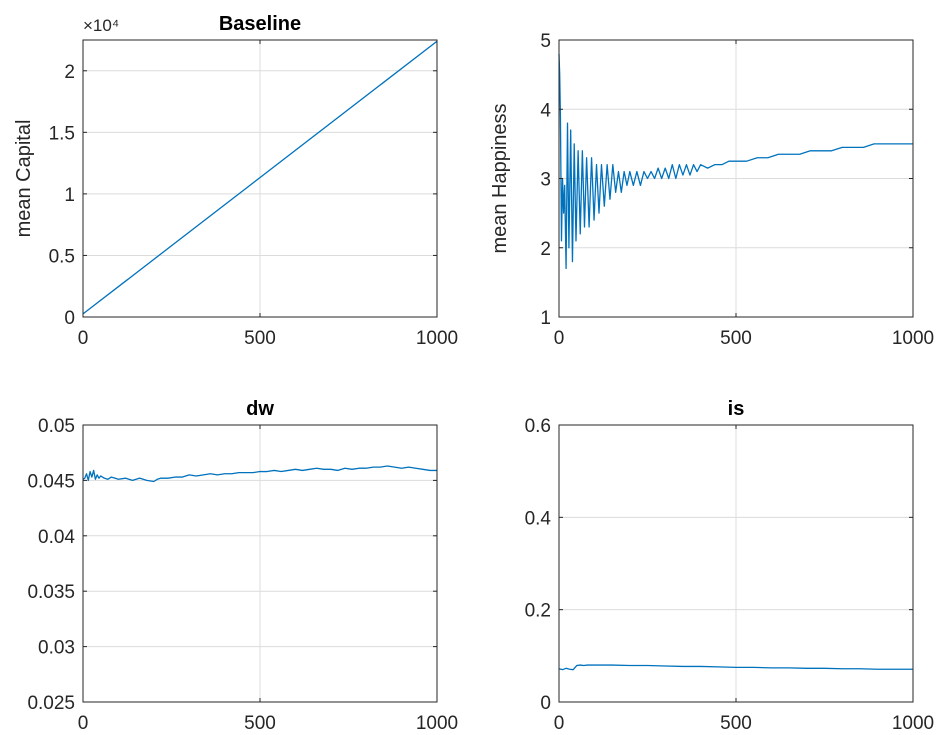  What do you see at coordinates (538, 426) in the screenshot?
I see `y-tick-label: 0.6` at bounding box center [538, 426].